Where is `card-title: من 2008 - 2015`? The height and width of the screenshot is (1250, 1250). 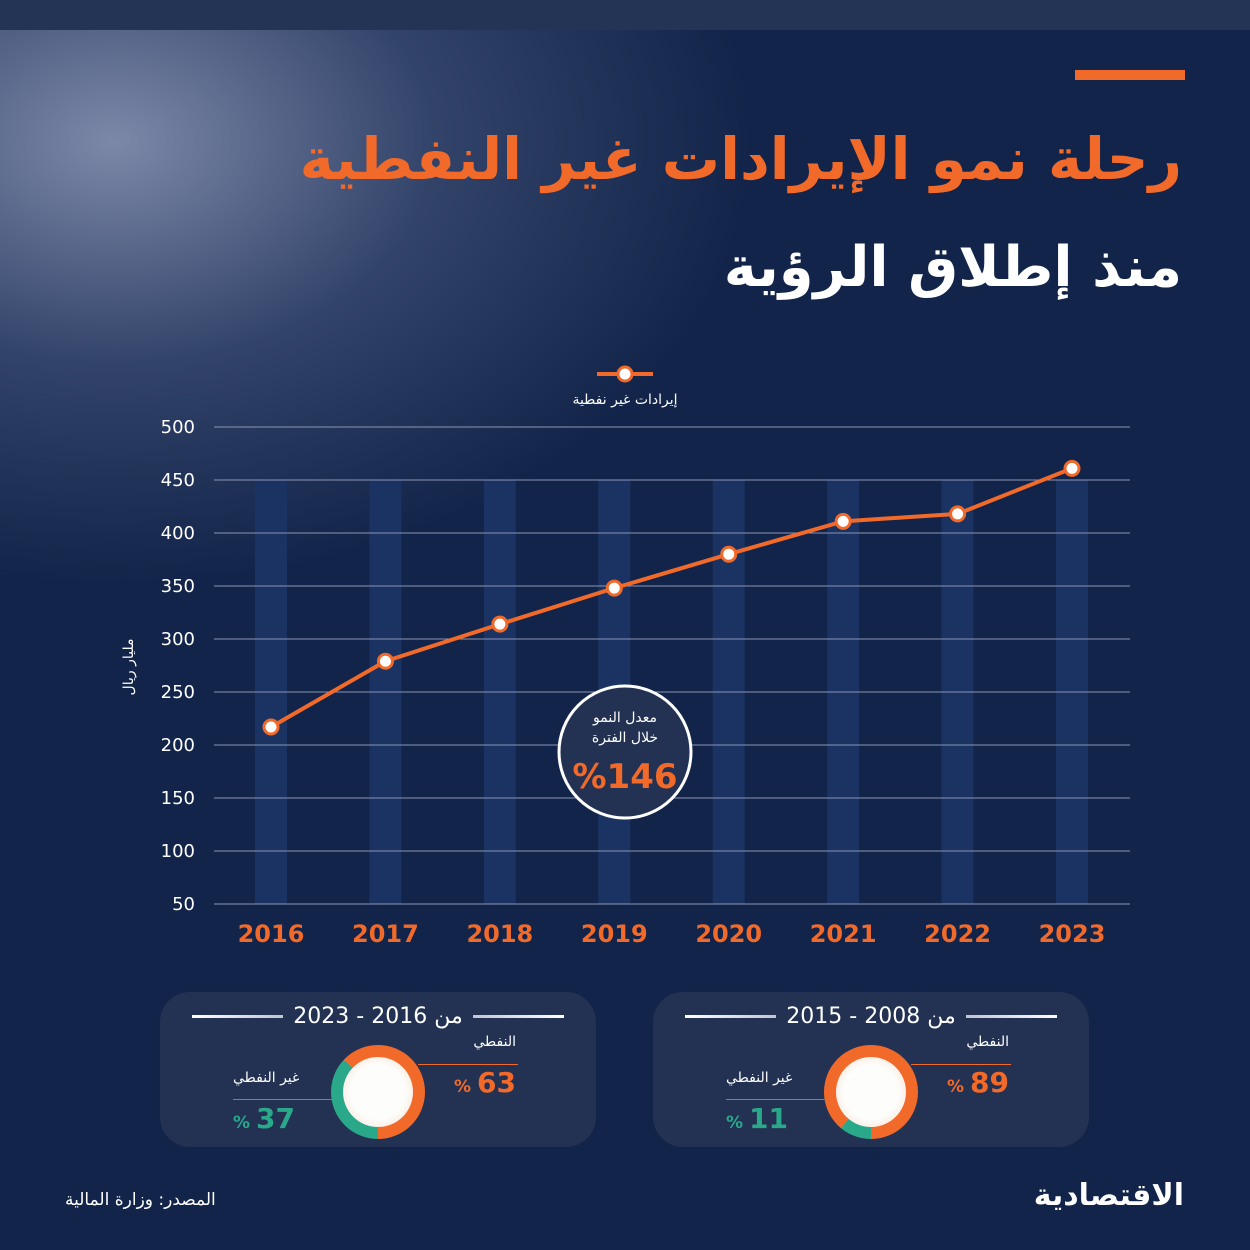 card-title: من 2008 - 2015 is located at coordinates (871, 1016).